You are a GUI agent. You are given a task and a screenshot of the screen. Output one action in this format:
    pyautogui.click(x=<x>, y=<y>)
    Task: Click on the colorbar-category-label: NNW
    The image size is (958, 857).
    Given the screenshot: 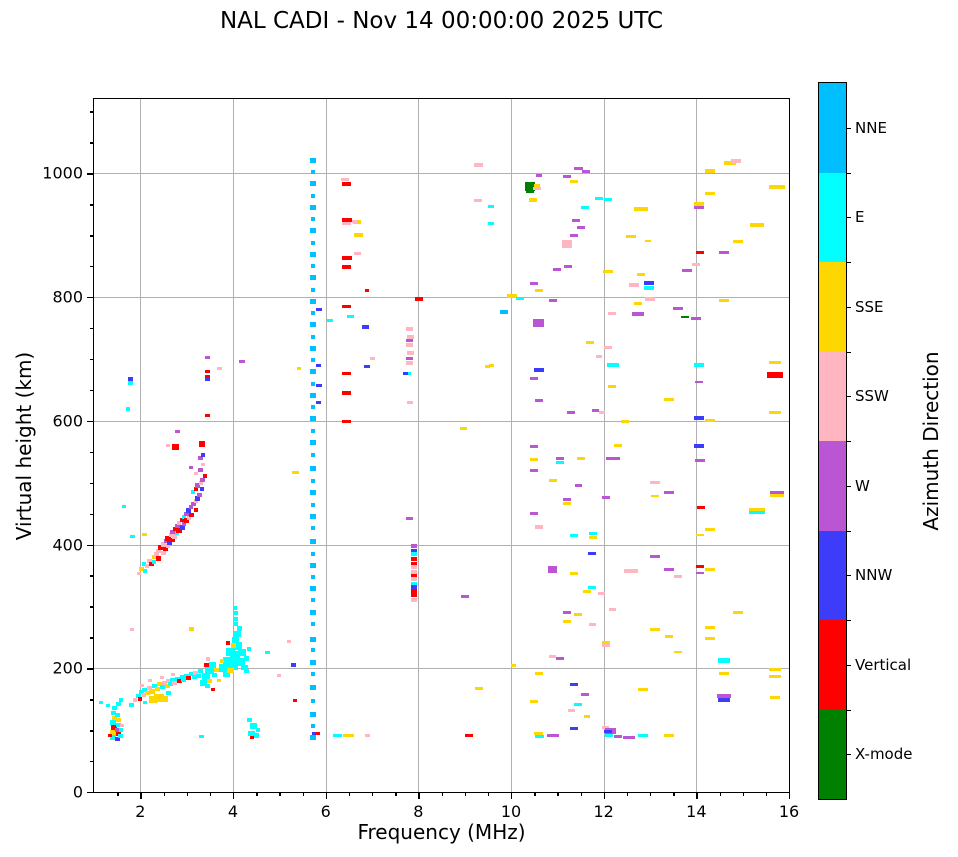 What is the action you would take?
    pyautogui.click(x=874, y=575)
    